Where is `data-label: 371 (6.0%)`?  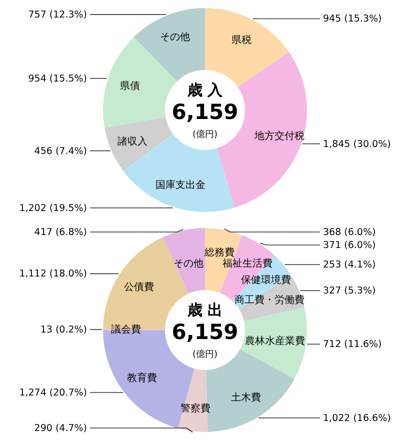
data-label: 371 (6.0%) is located at coordinates (349, 245).